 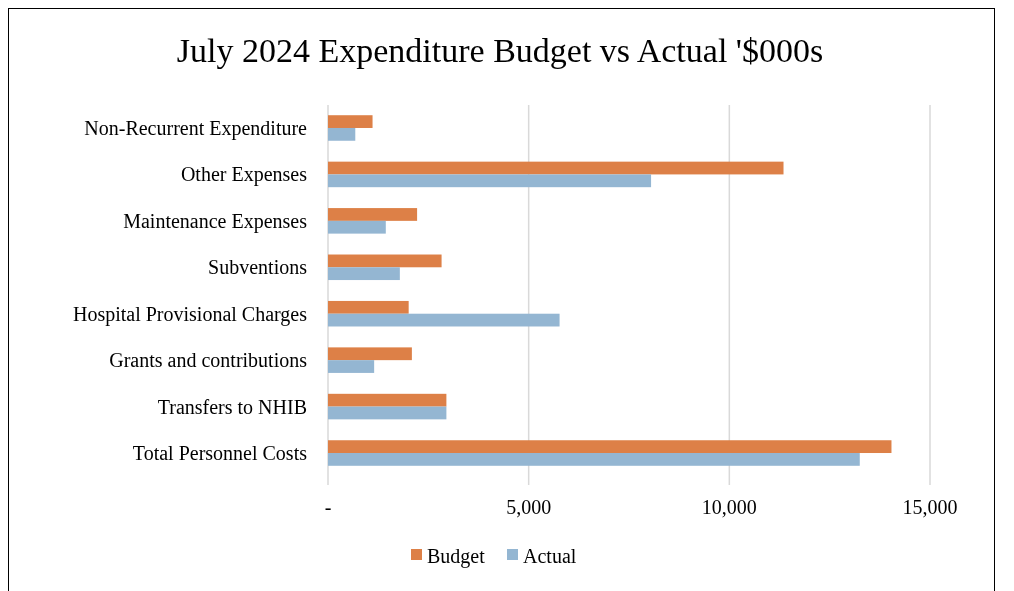 I want to click on y-tick-label: Total Personnel Costs, so click(x=220, y=453).